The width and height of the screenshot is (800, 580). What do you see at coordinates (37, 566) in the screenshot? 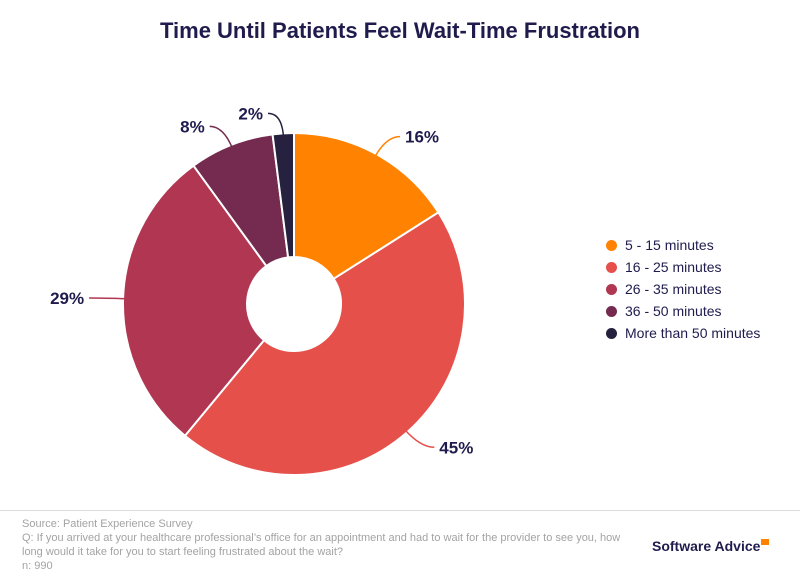
I see `sample-size: n: 990` at bounding box center [37, 566].